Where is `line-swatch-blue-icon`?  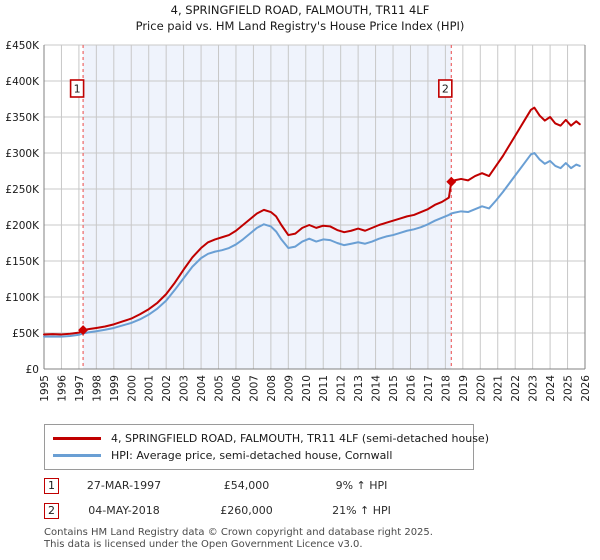 line-swatch-blue-icon is located at coordinates (77, 455).